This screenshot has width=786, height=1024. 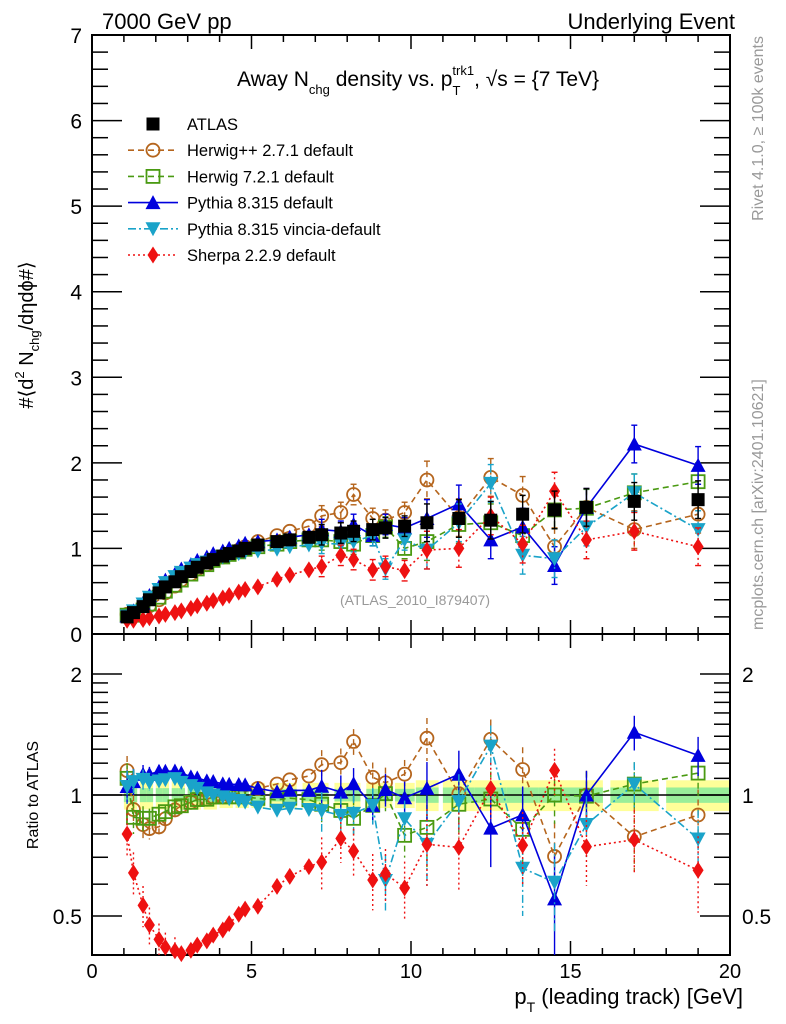 What do you see at coordinates (570, 972) in the screenshot?
I see `x-tick-label: 15` at bounding box center [570, 972].